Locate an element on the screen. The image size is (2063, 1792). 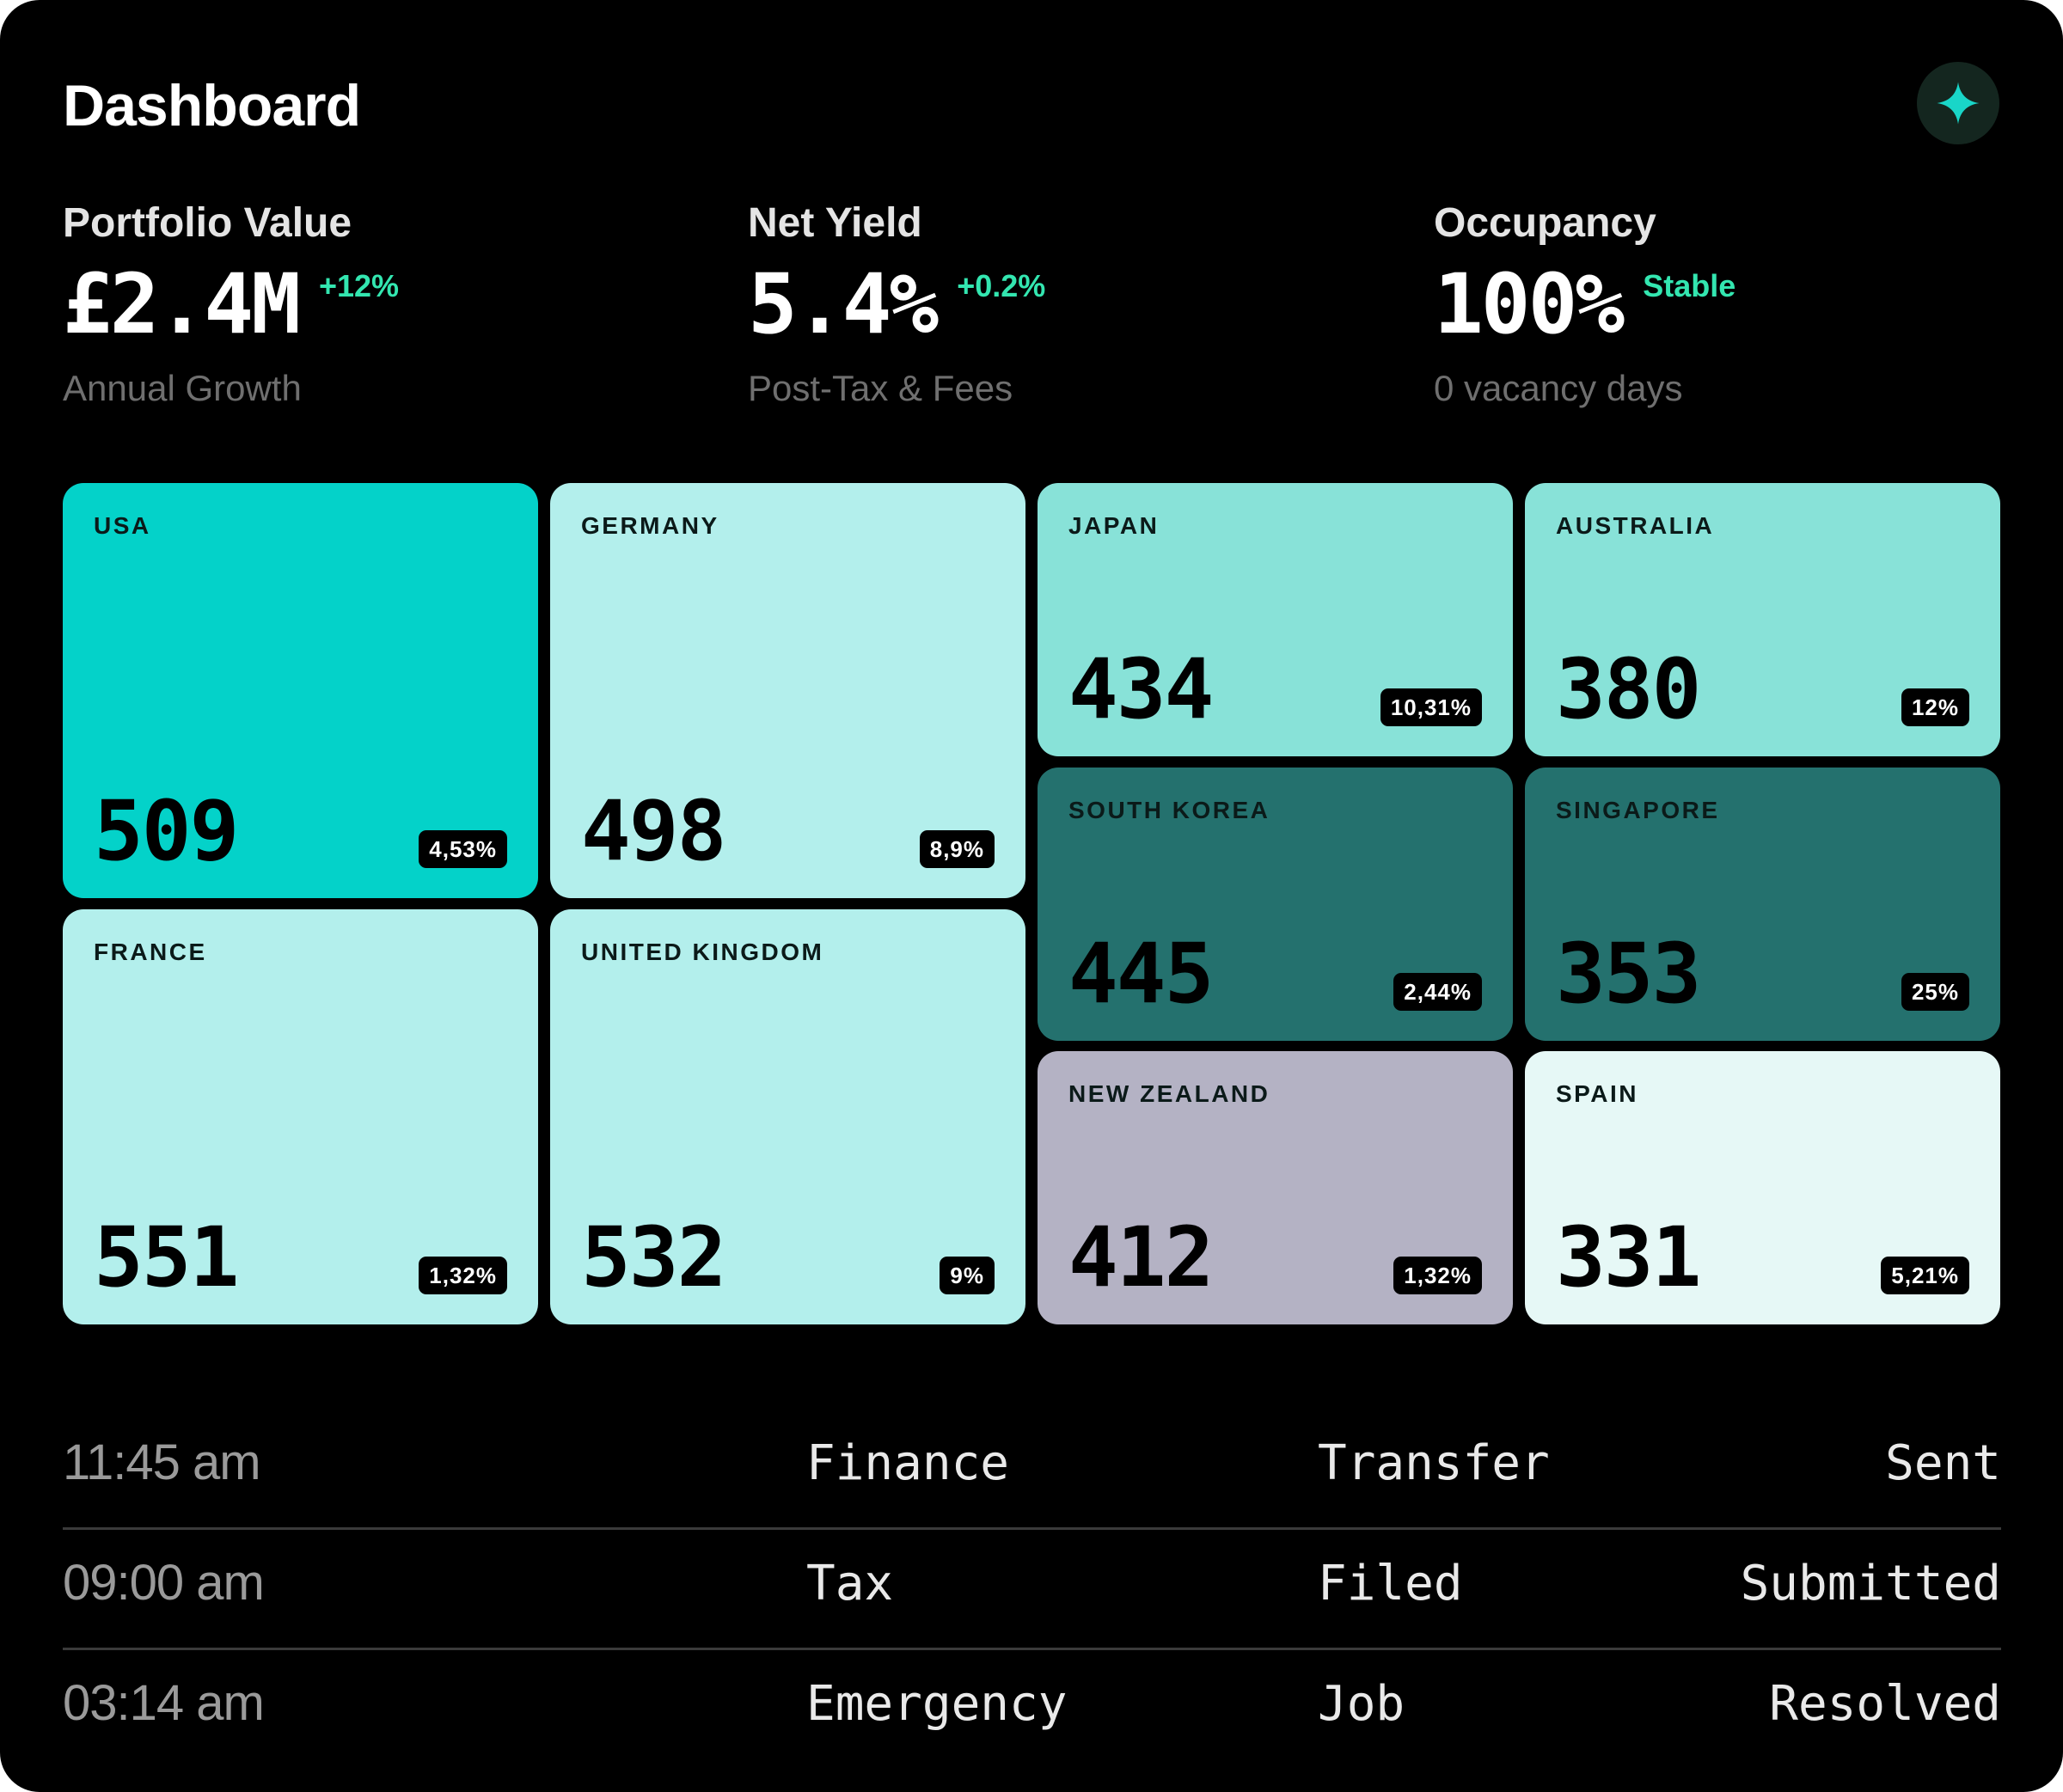
page-title: Dashboard is located at coordinates (212, 105).